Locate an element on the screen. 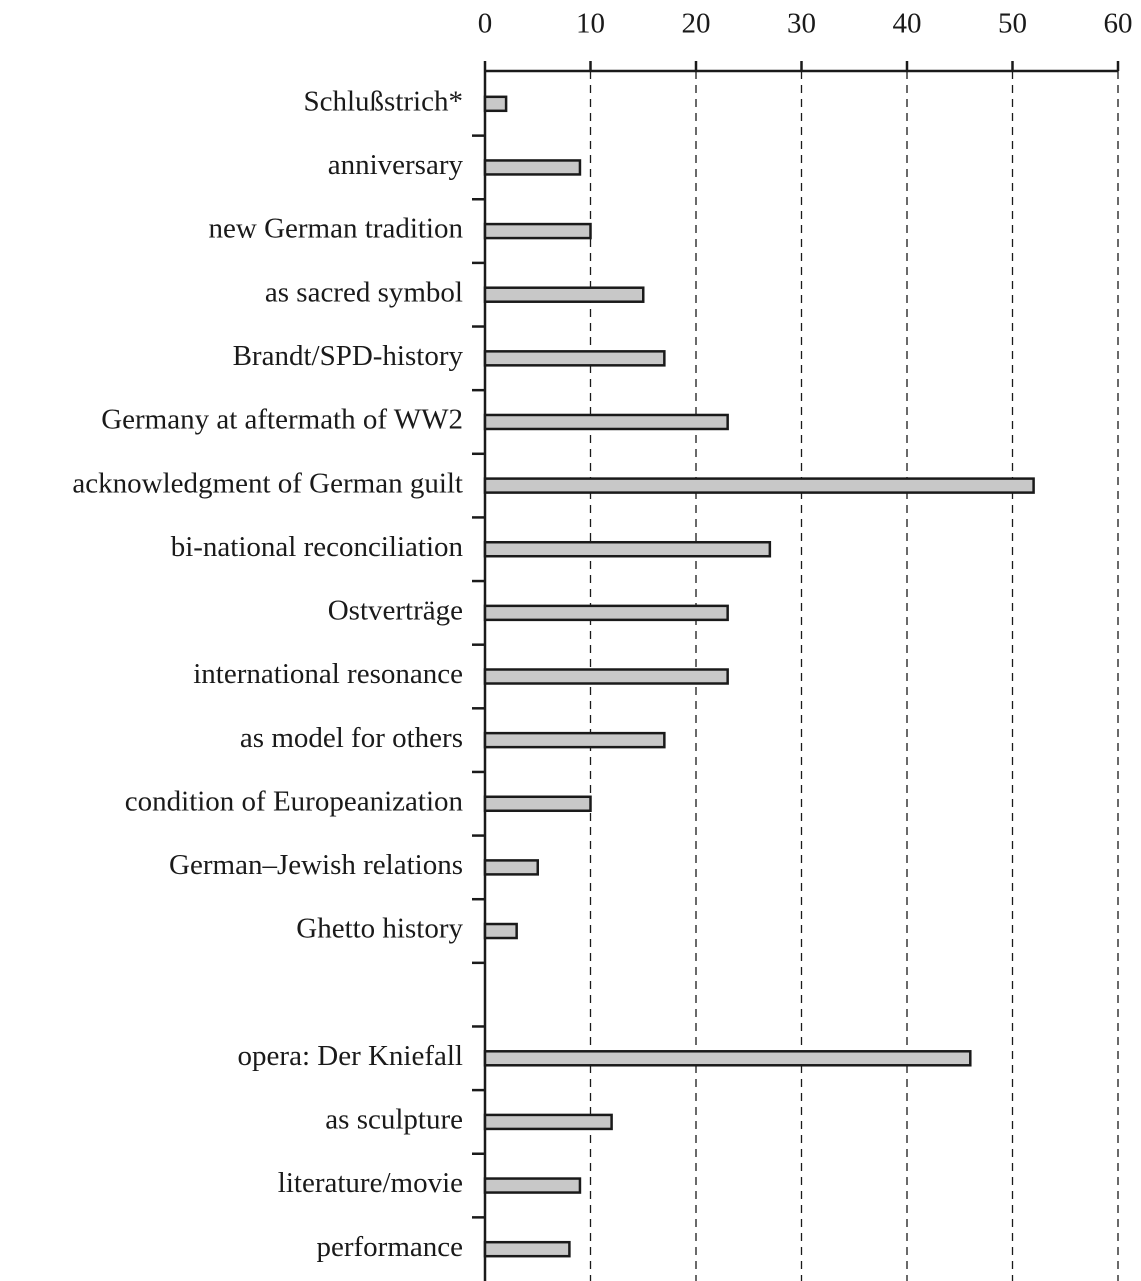 Image resolution: width=1141 pixels, height=1281 pixels. x-tick-label: 20 is located at coordinates (696, 24).